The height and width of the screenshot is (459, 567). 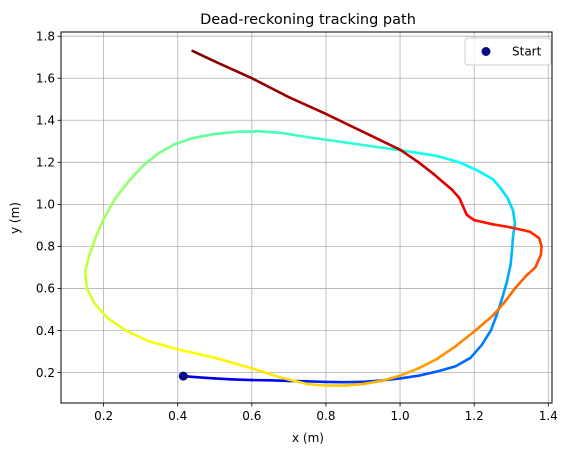 What do you see at coordinates (508, 51) in the screenshot?
I see `legend: Start` at bounding box center [508, 51].